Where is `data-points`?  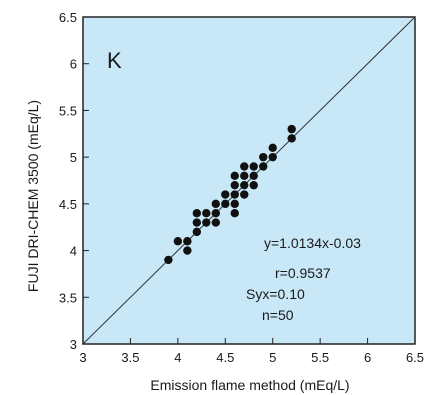 data-points is located at coordinates (230, 194).